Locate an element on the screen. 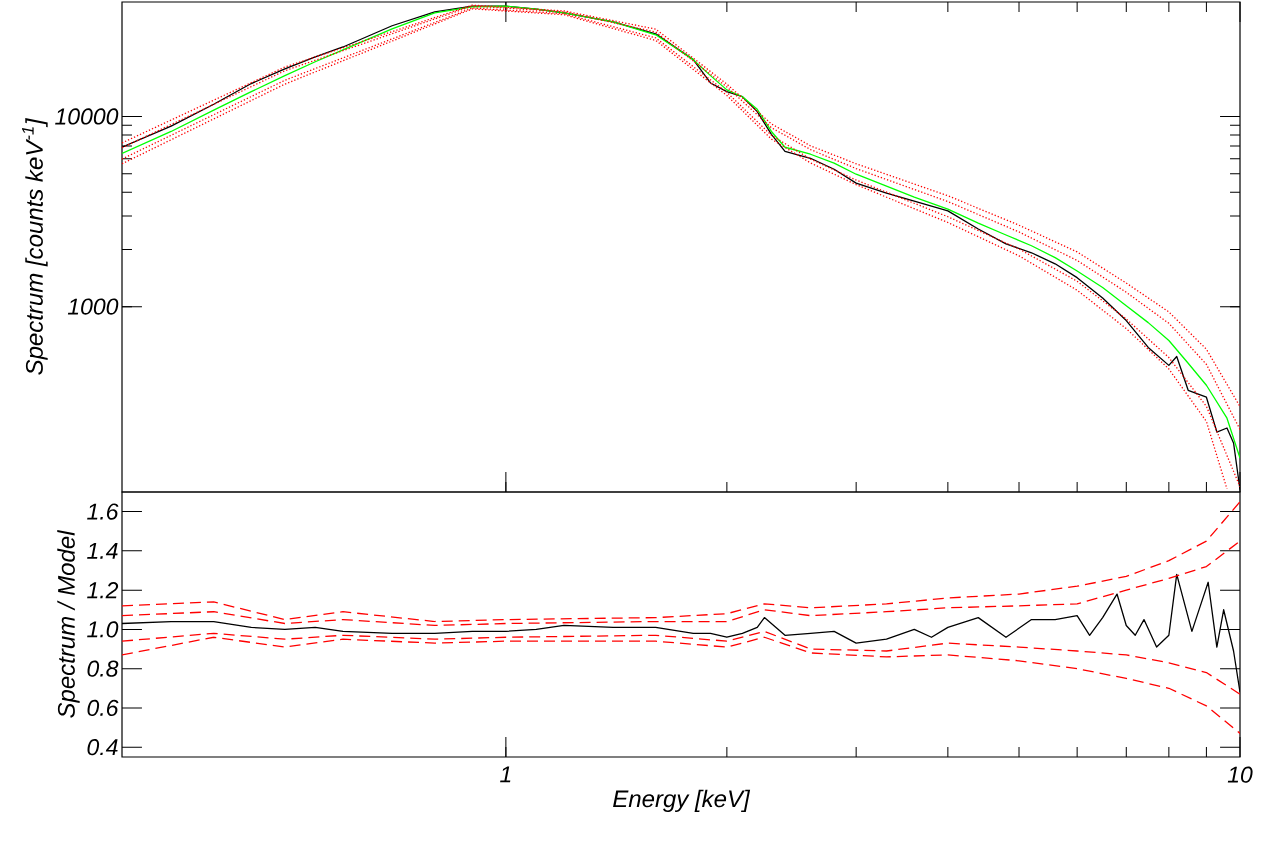 The width and height of the screenshot is (1271, 845). y-tick-label: 1.6 is located at coordinates (103, 511).